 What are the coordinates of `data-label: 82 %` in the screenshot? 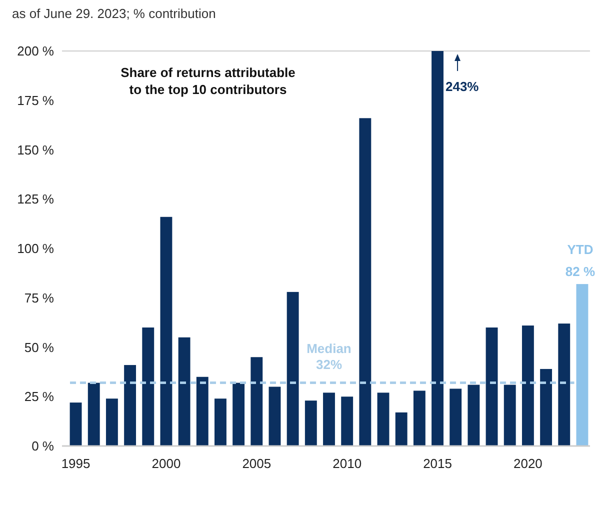 It's located at (580, 272).